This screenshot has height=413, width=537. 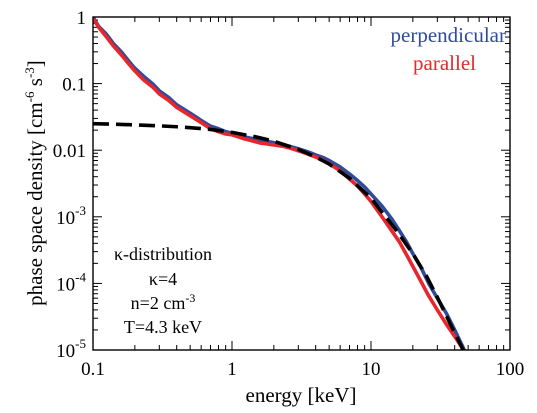 I want to click on legend-entry-parallel: parallel, so click(x=444, y=63).